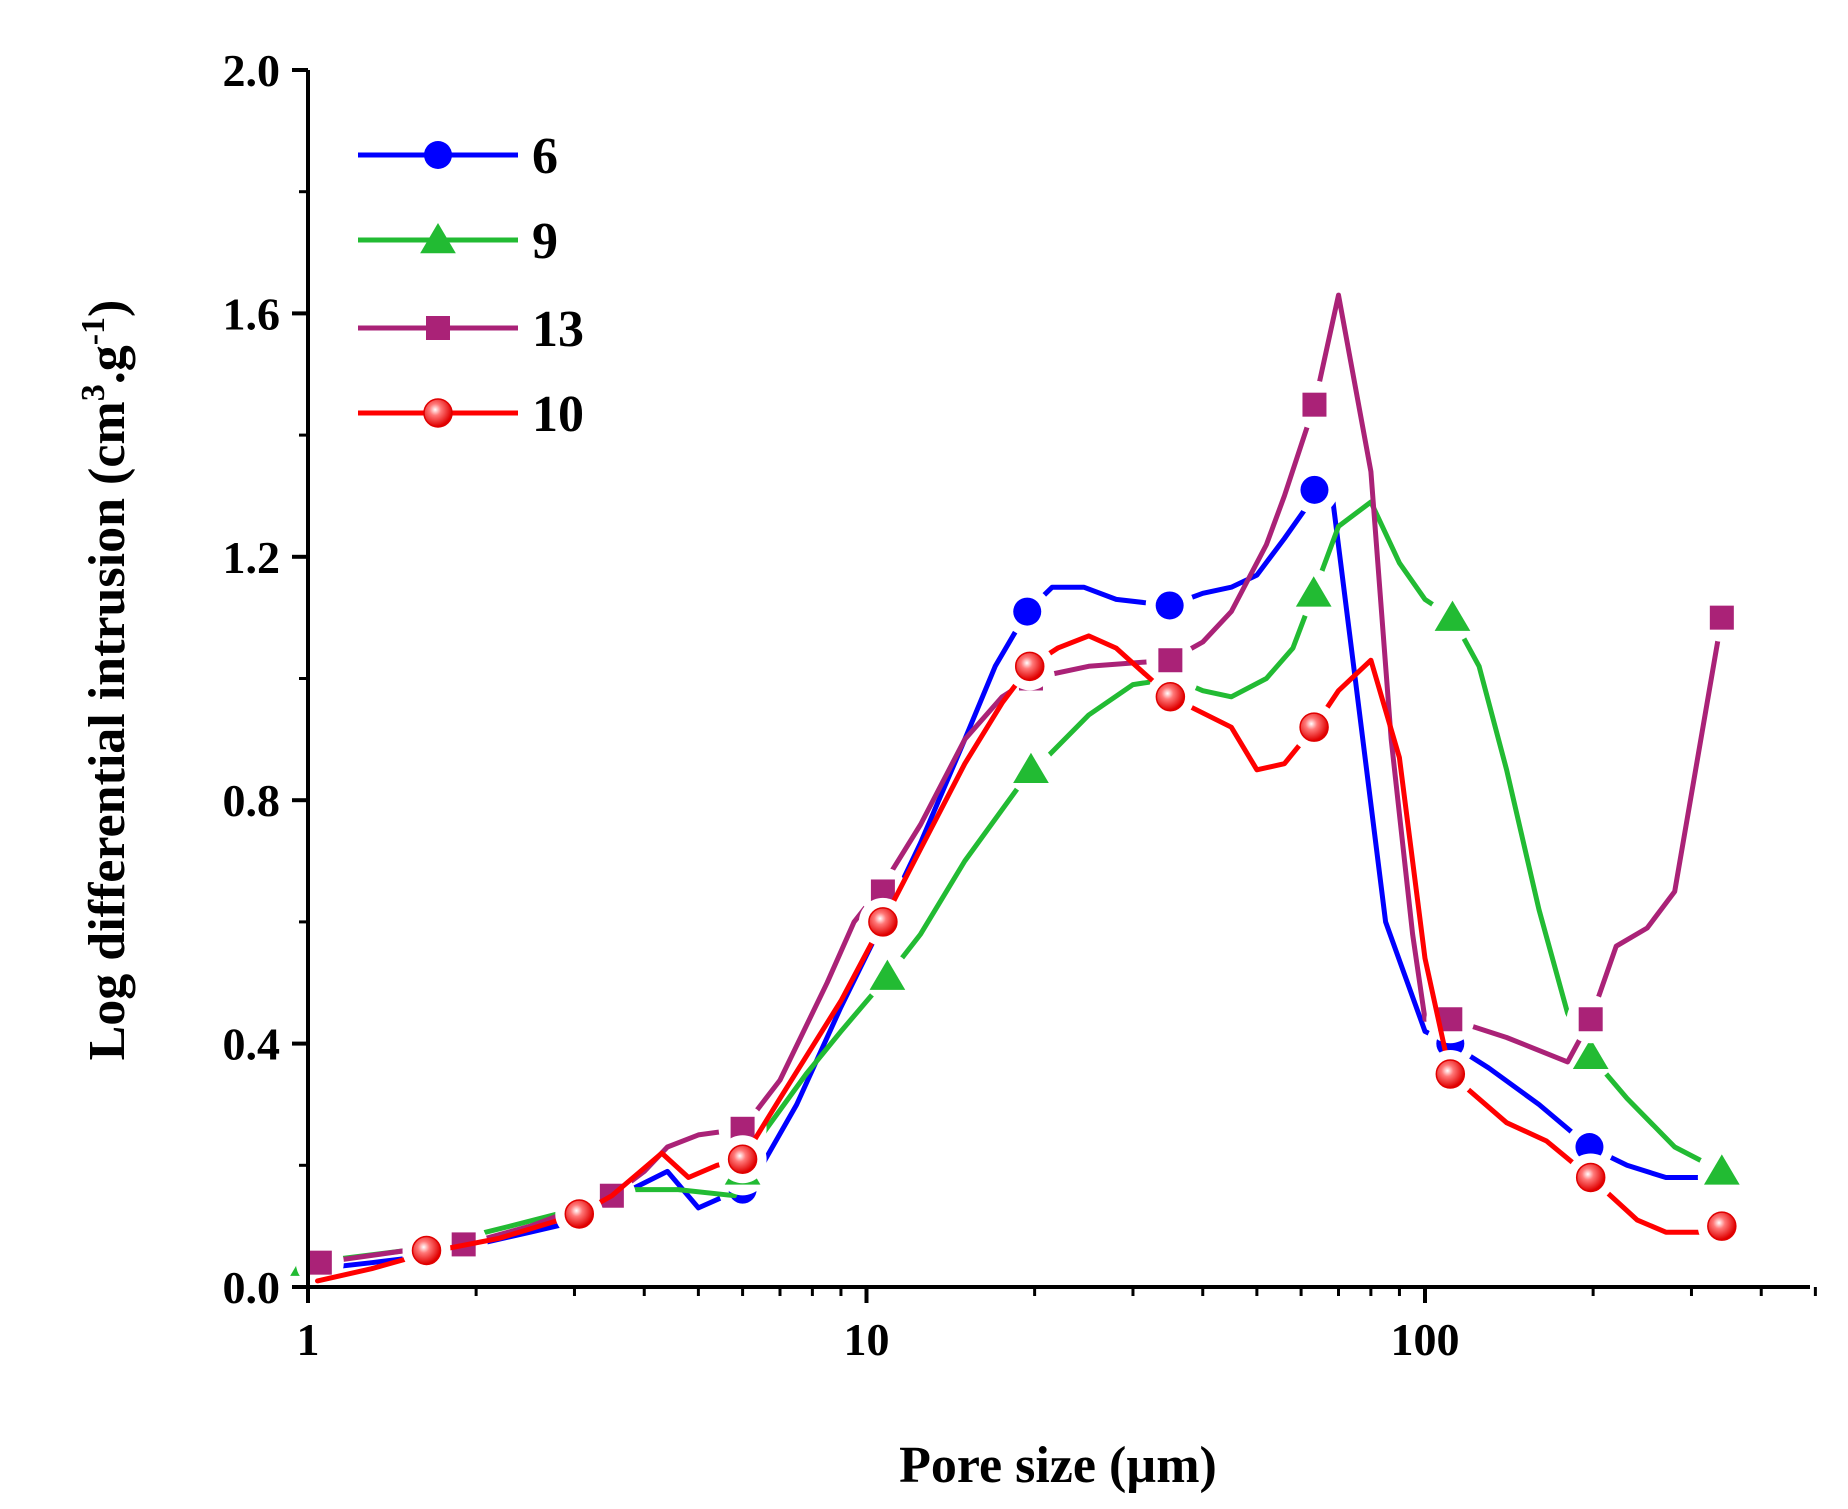 The width and height of the screenshot is (1848, 1509). I want to click on y-axis-title-sup1: 3, so click(93, 392).